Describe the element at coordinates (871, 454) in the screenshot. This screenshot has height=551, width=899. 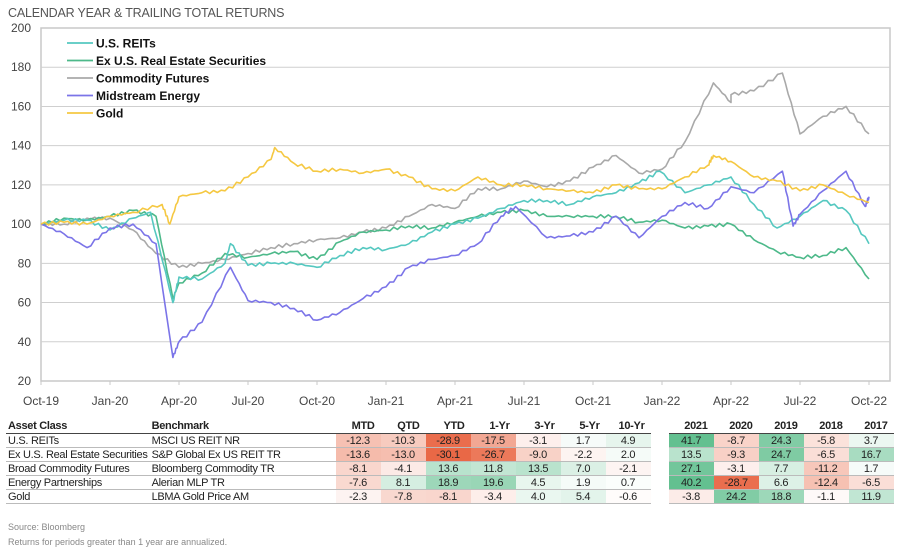
I see `return-cell: 16.7` at that location.